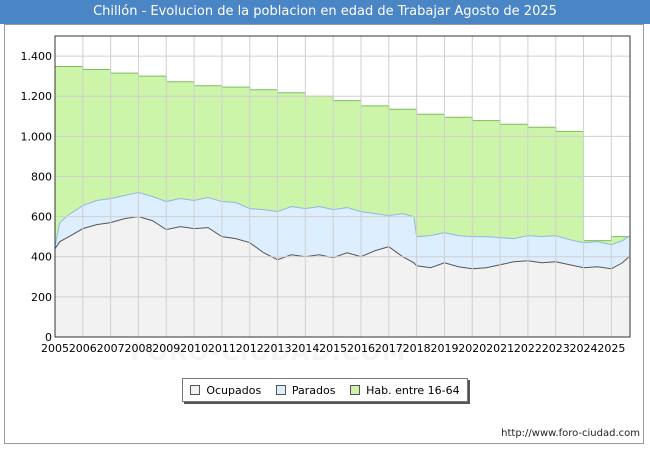  Describe the element at coordinates (41, 176) in the screenshot. I see `y-tick-label-4: 800` at that location.